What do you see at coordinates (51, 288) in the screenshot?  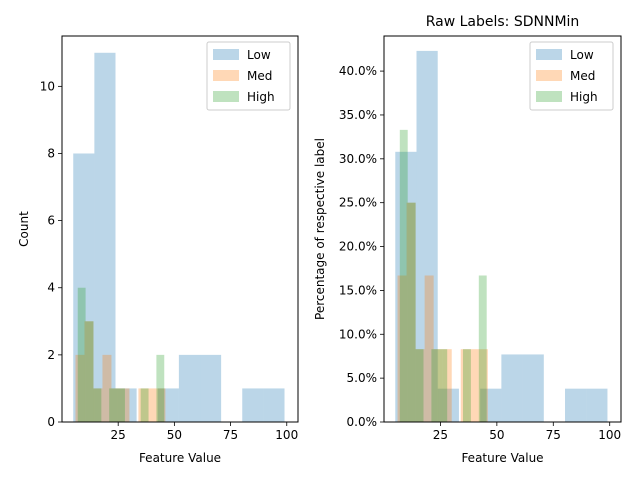 I see `left-ytick-label-2: 4` at bounding box center [51, 288].